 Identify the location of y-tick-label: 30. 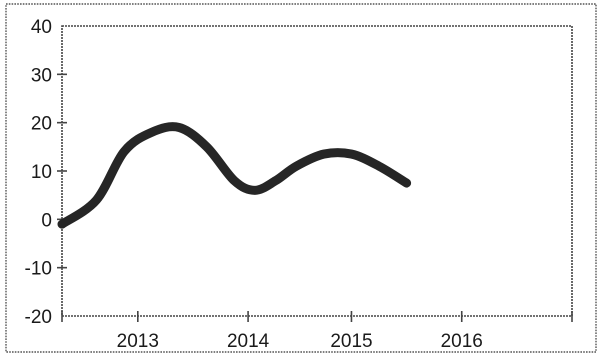
(41, 75).